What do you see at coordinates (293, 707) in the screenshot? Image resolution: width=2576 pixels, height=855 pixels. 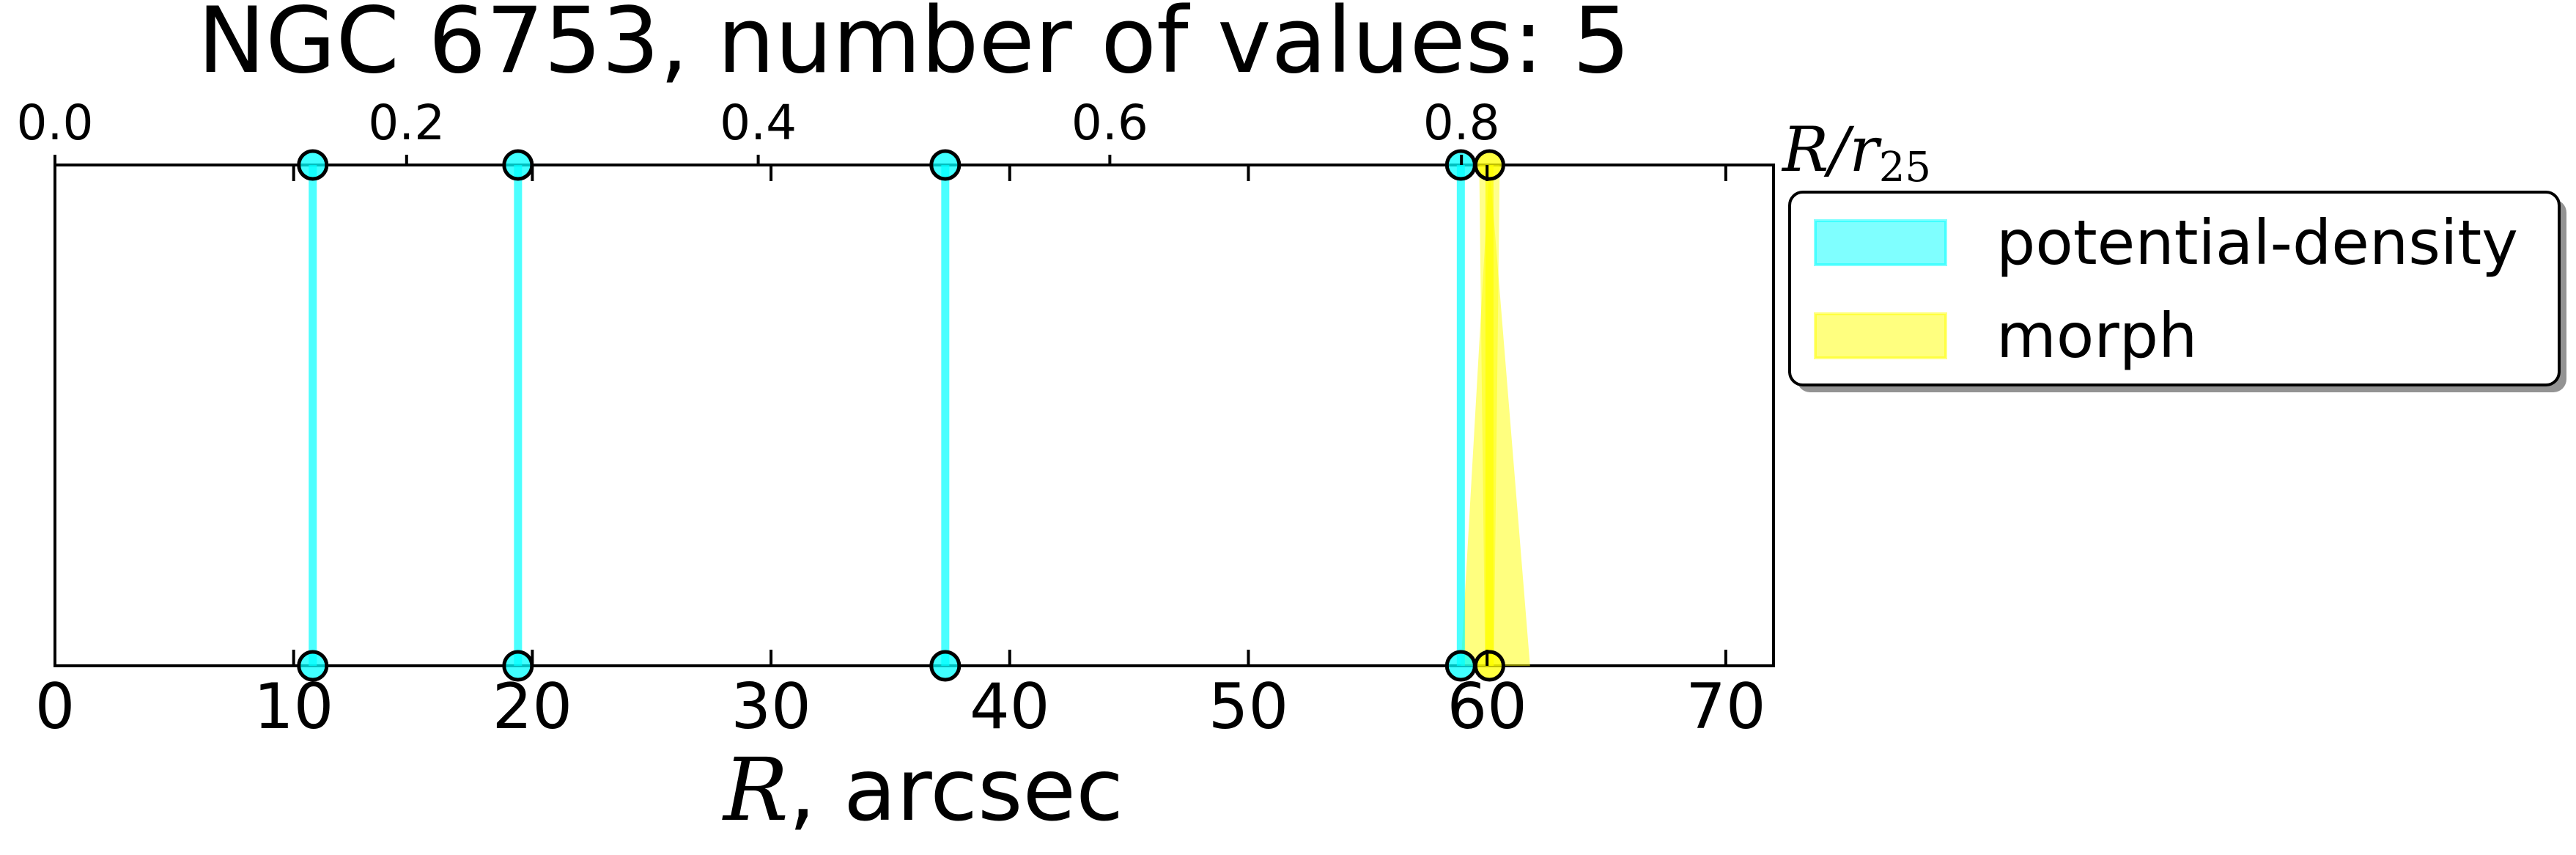 I see `x-tick-label-1: 10` at bounding box center [293, 707].